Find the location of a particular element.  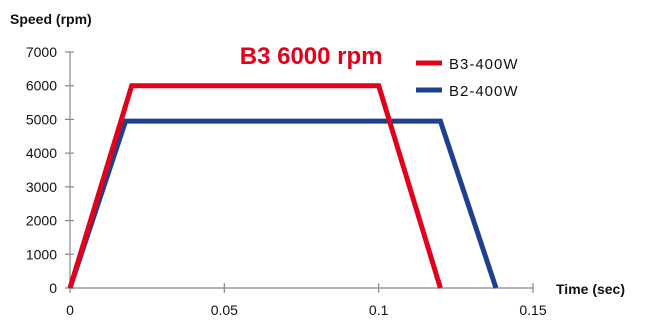

x-tick-label: 0.15 is located at coordinates (532, 310).